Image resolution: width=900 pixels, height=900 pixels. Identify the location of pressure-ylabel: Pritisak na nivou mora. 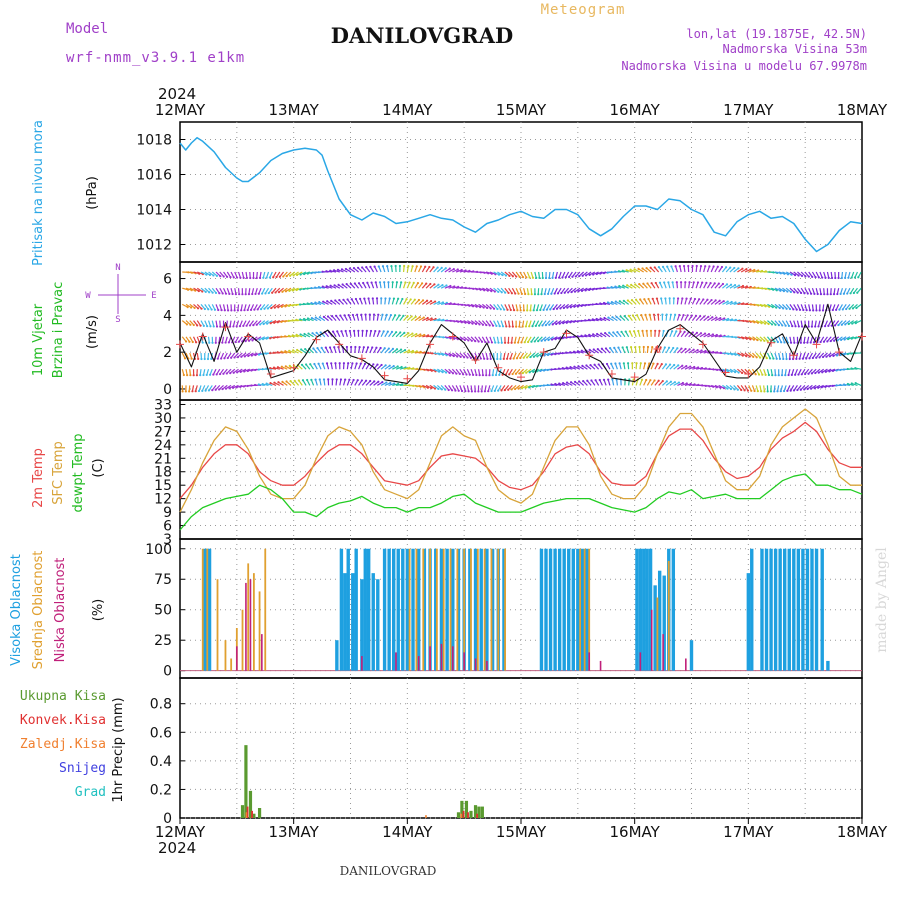
(38, 193).